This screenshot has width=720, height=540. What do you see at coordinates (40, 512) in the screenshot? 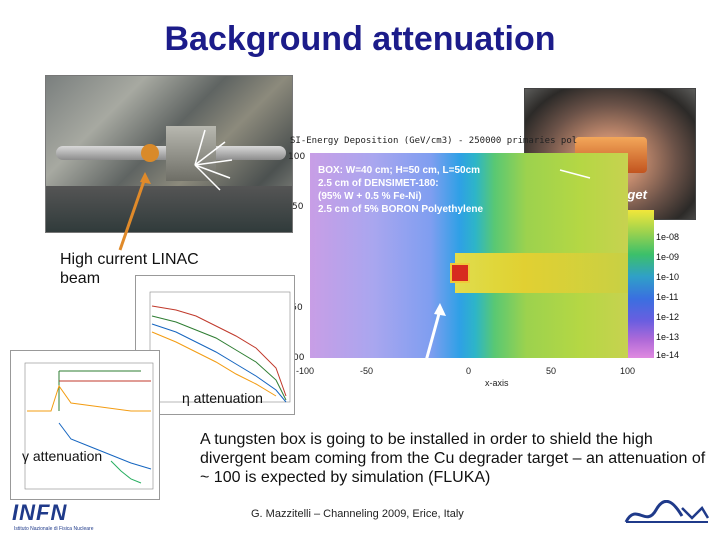
I see `infn-logo-text: INFN` at bounding box center [40, 512].